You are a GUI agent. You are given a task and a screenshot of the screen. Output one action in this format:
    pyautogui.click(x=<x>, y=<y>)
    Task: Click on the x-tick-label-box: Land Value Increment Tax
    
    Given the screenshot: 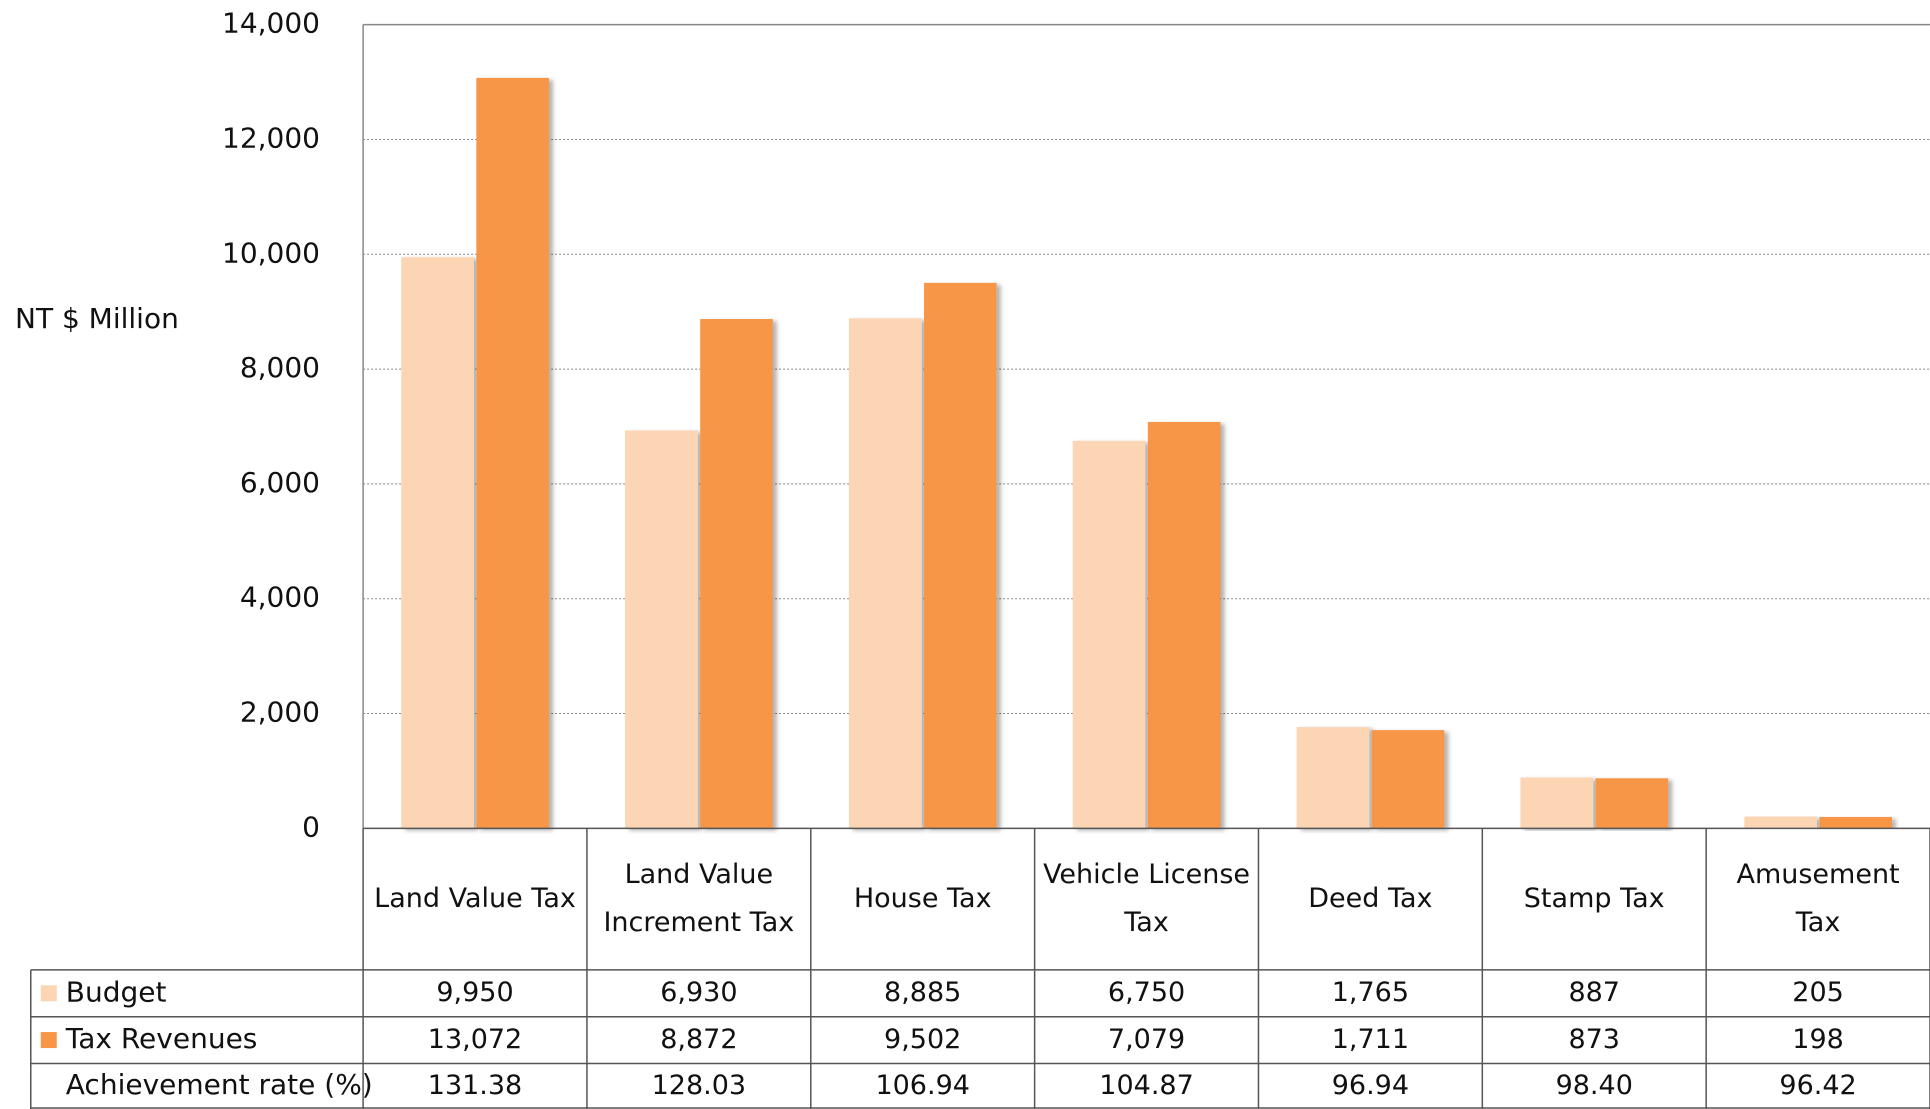 What is the action you would take?
    pyautogui.click(x=699, y=899)
    